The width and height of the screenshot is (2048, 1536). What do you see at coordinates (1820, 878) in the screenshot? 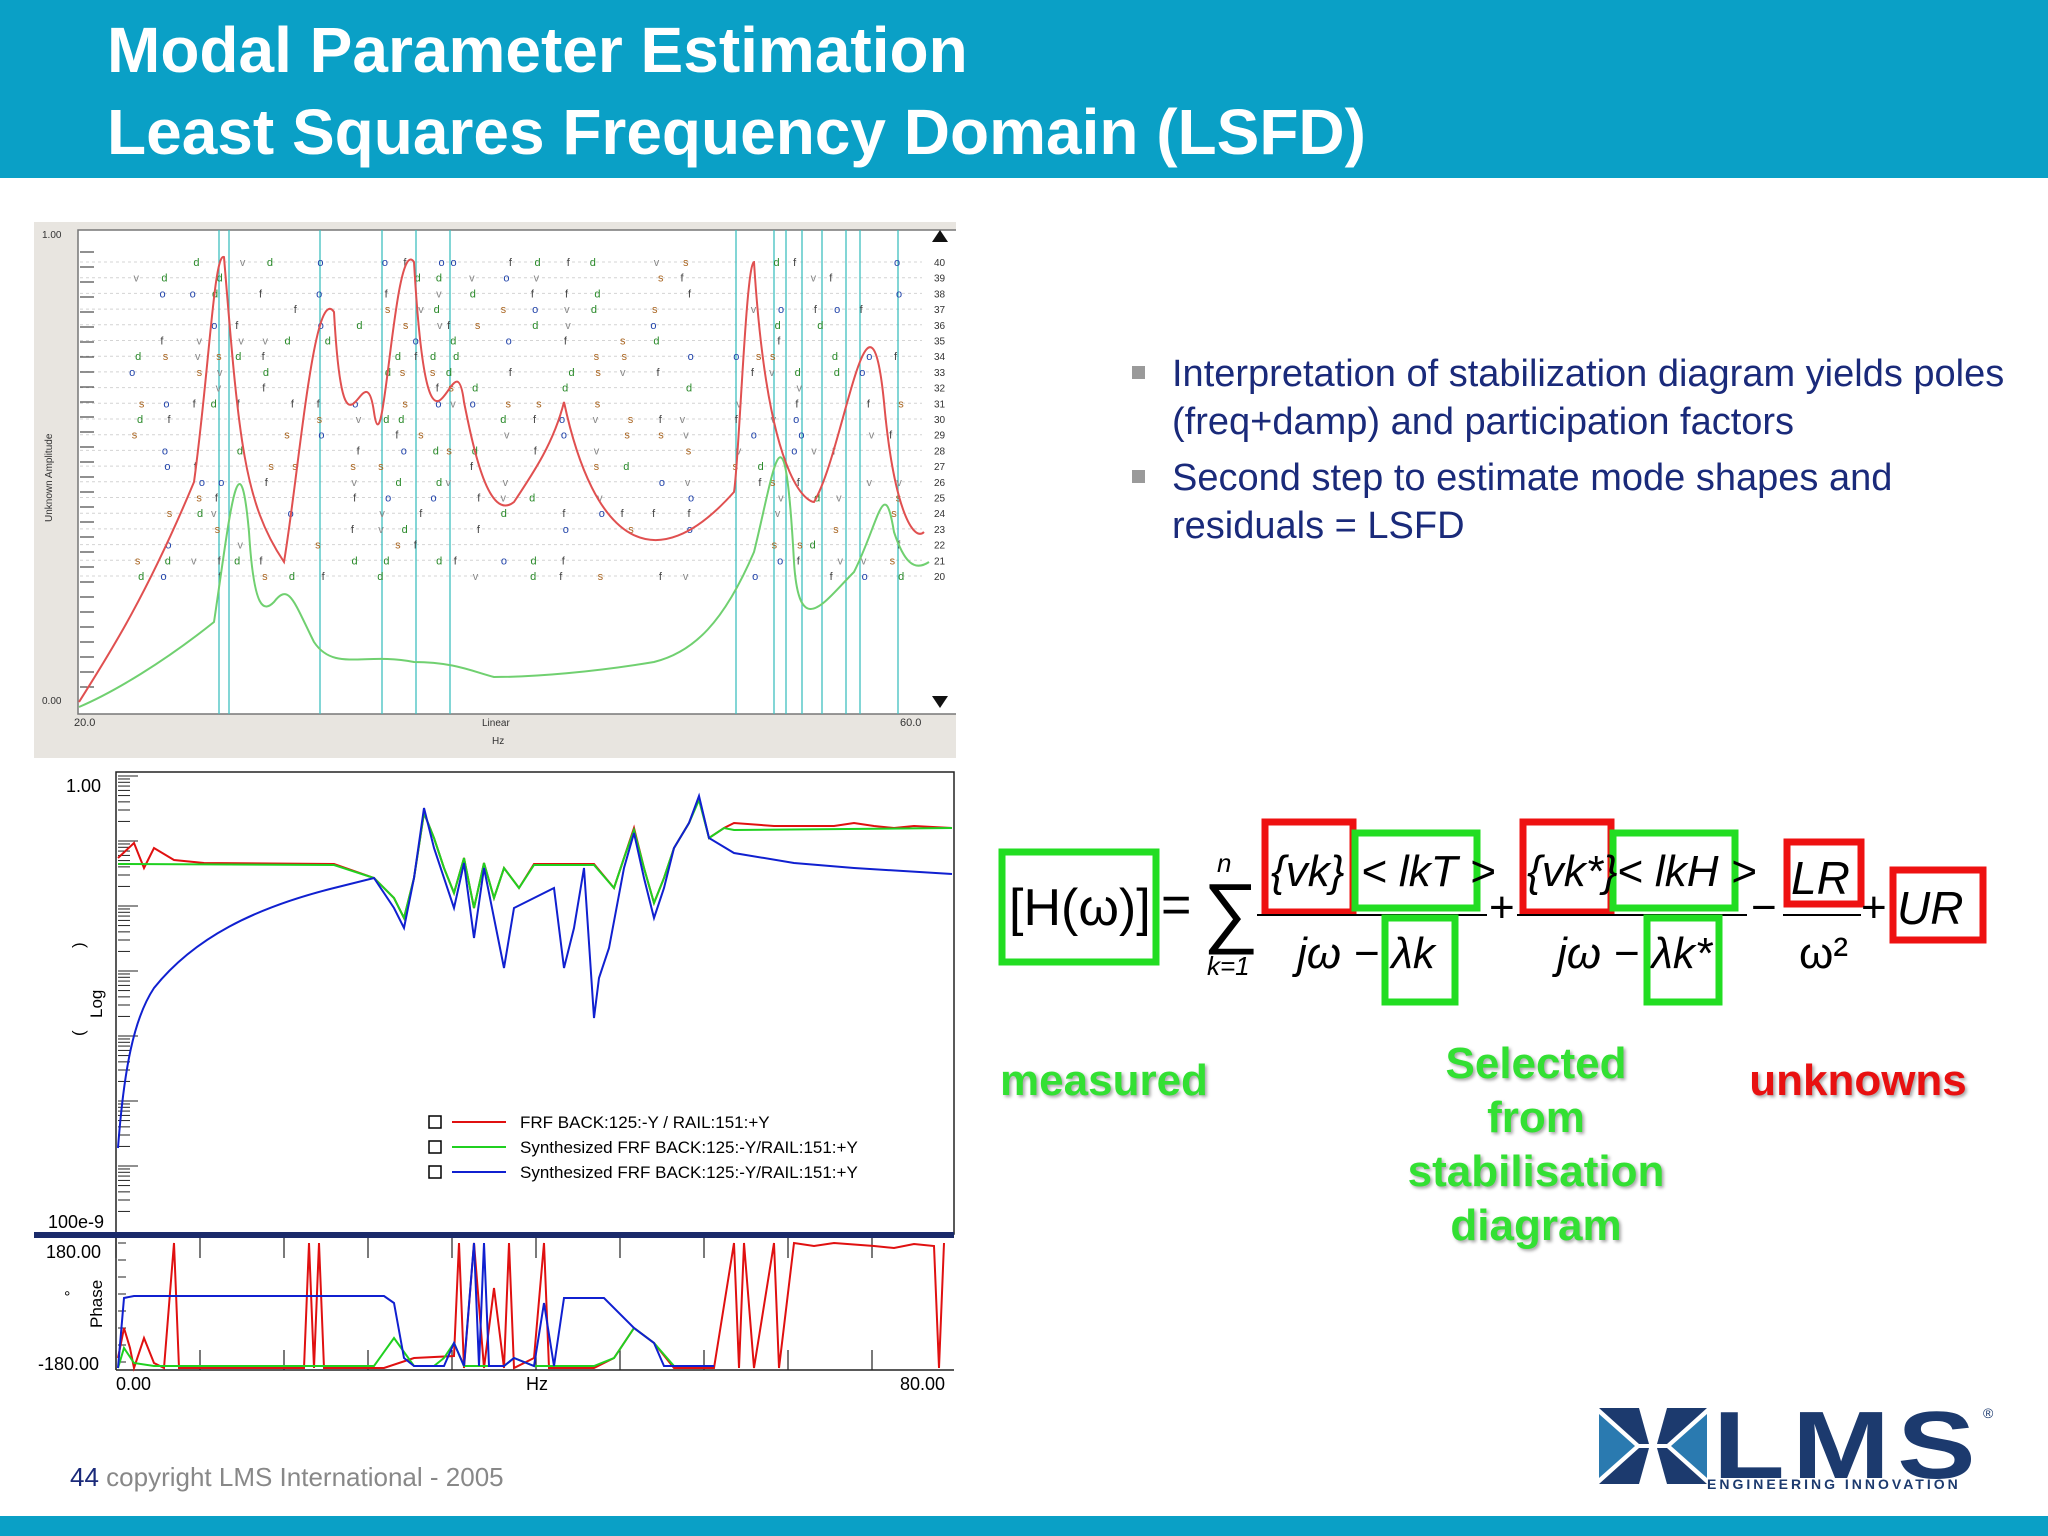
I see `eq-lr-num: LR` at bounding box center [1820, 878].